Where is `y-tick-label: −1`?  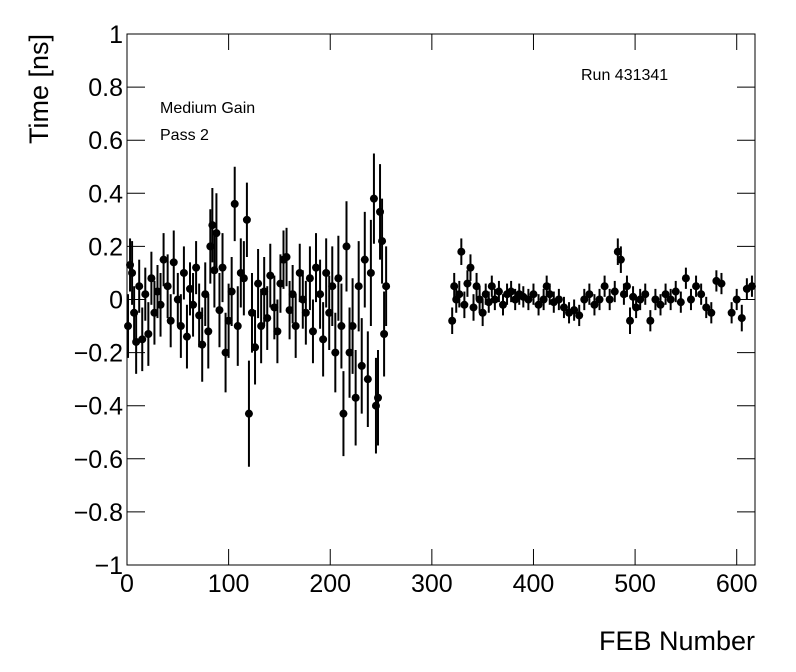 y-tick-label: −1 is located at coordinates (108, 566).